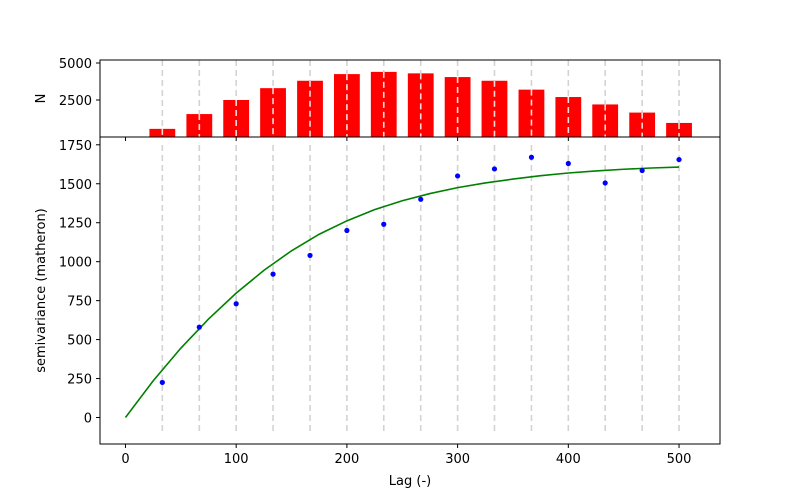 The image size is (800, 500). What do you see at coordinates (75, 101) in the screenshot?
I see `histogram-y-tick-label: 2500` at bounding box center [75, 101].